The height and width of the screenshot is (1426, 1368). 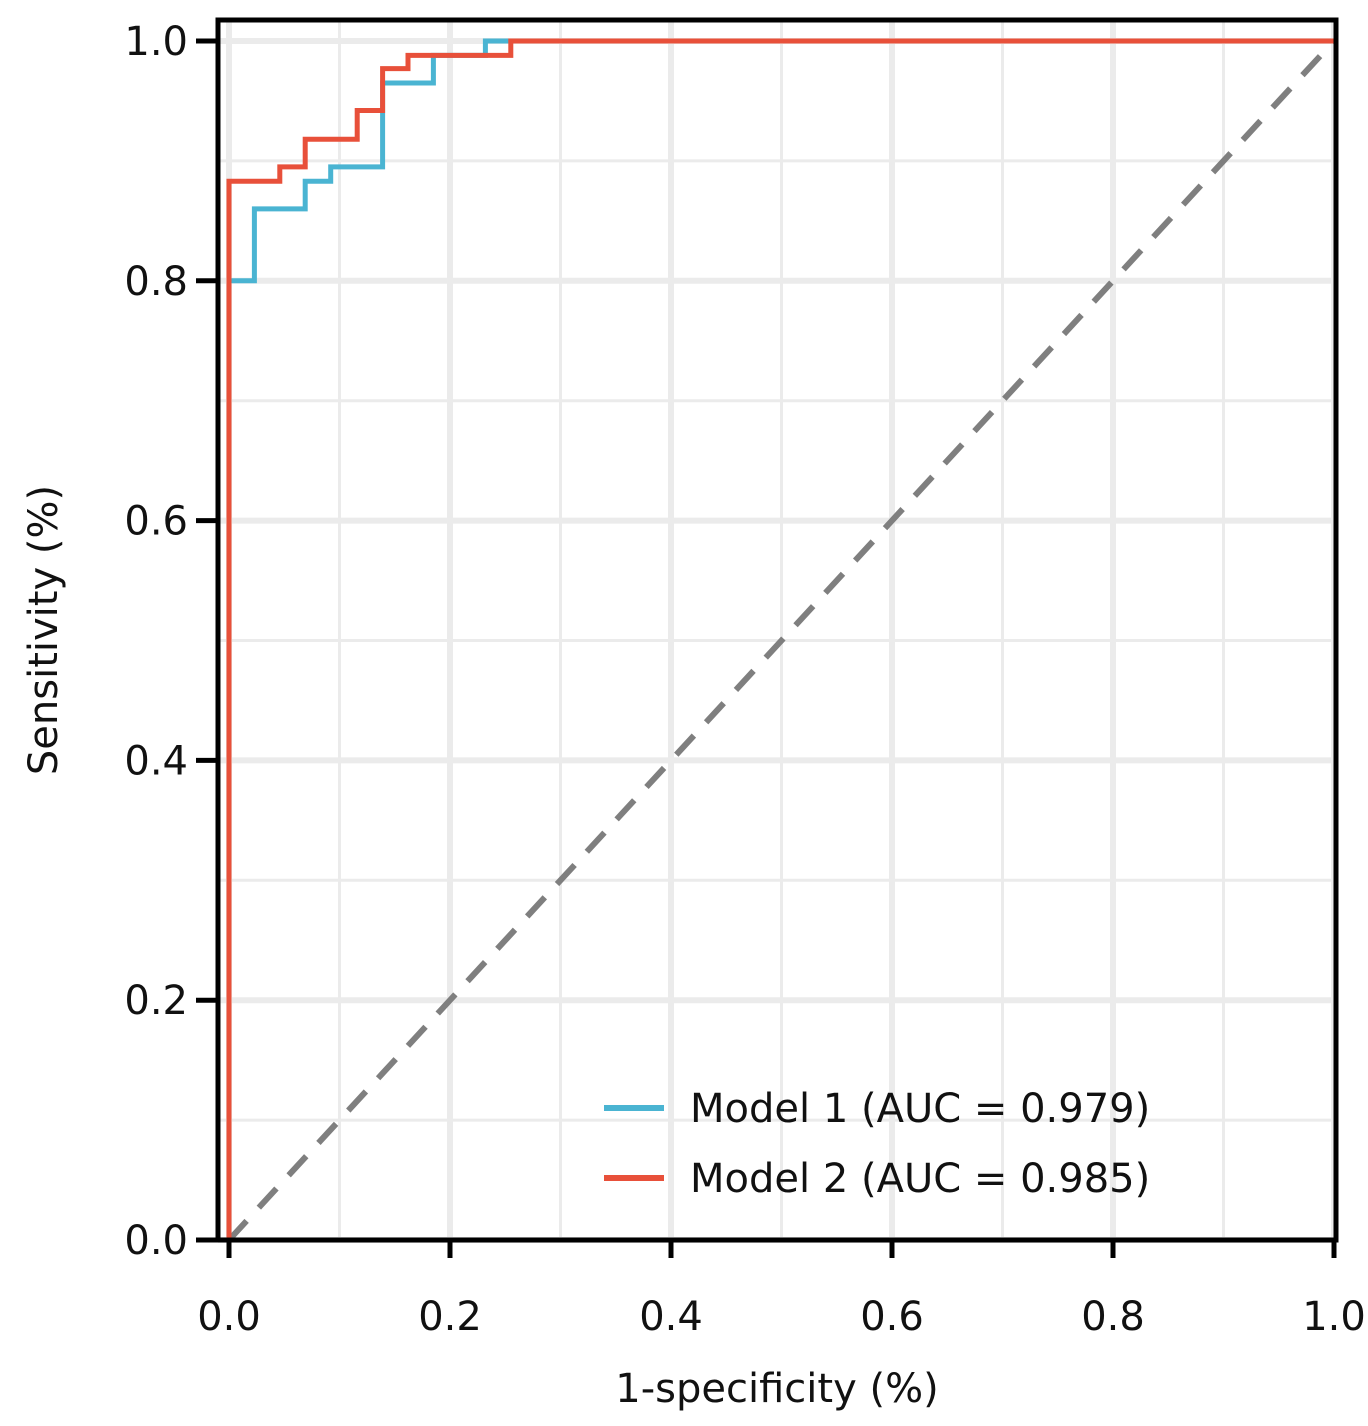 I want to click on y-tick-label: 0.8, so click(x=156, y=282).